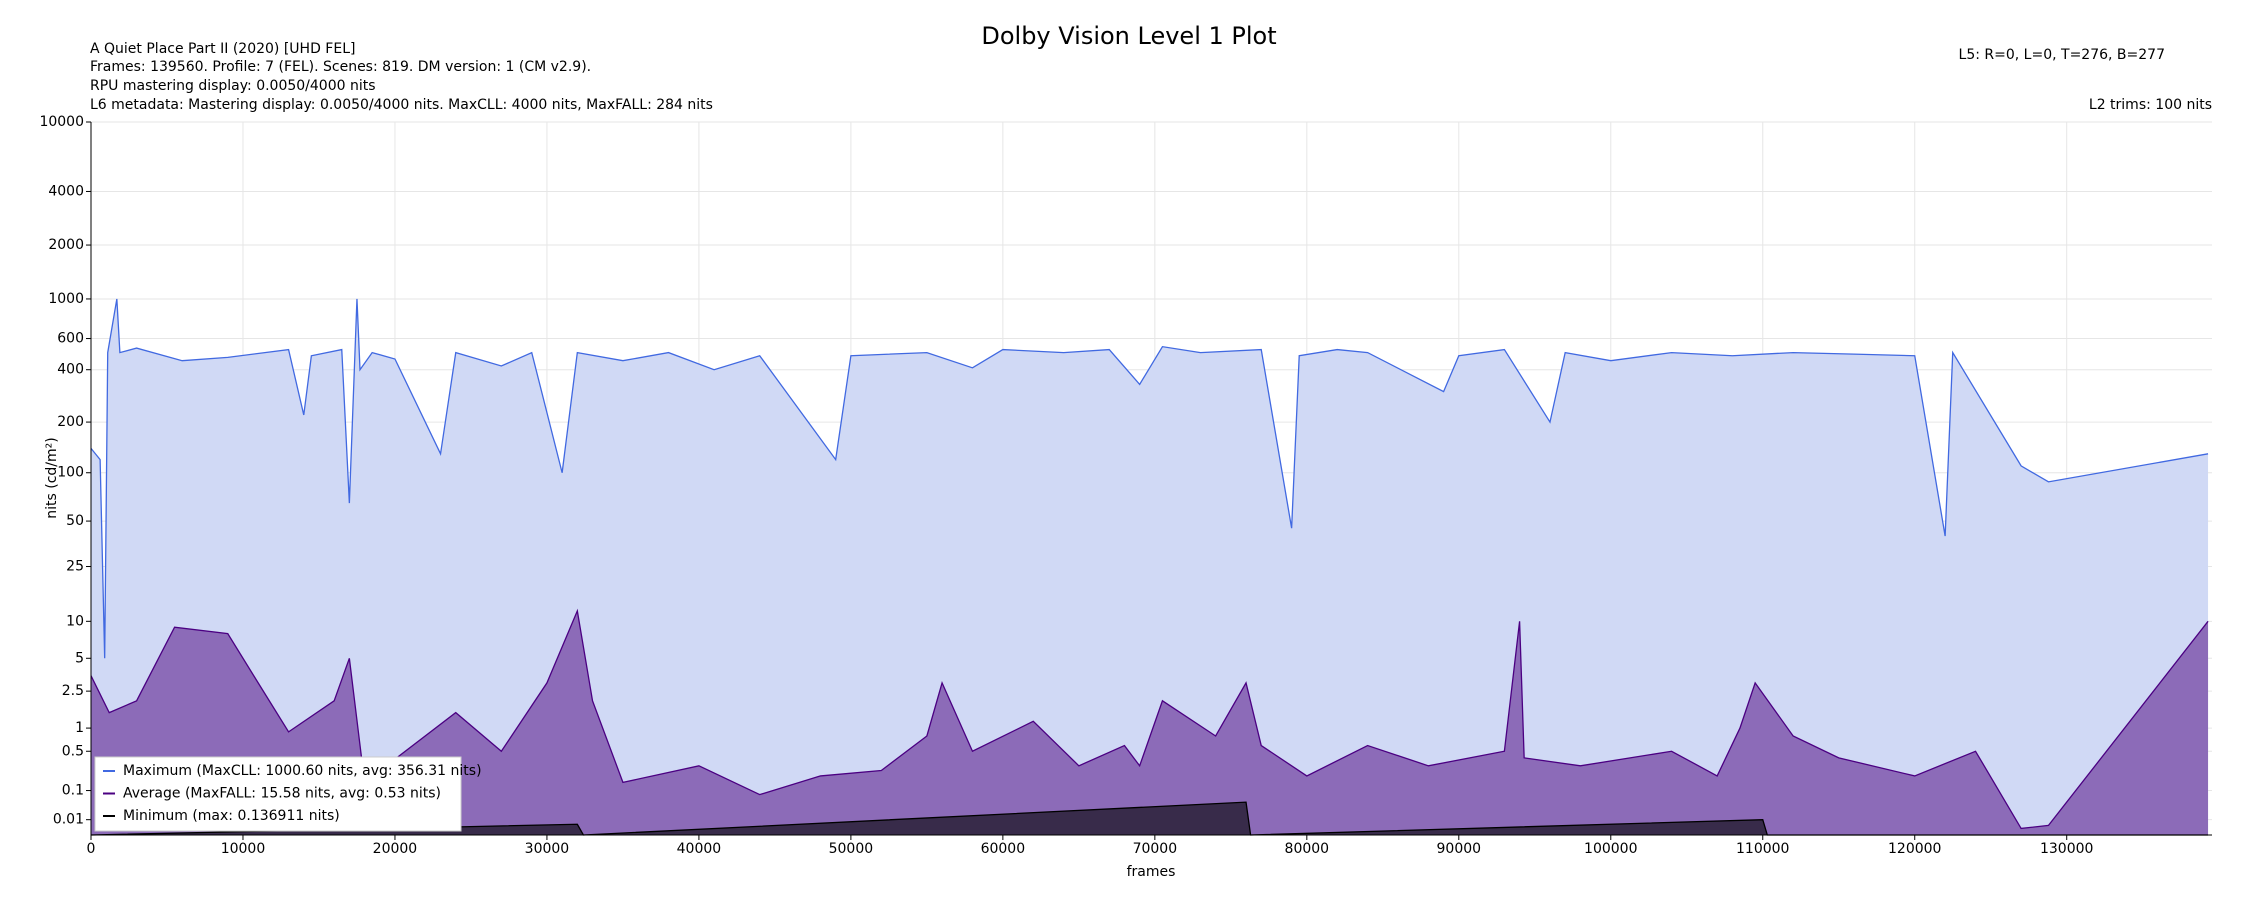  What do you see at coordinates (1459, 849) in the screenshot?
I see `x-tick-label: 90000` at bounding box center [1459, 849].